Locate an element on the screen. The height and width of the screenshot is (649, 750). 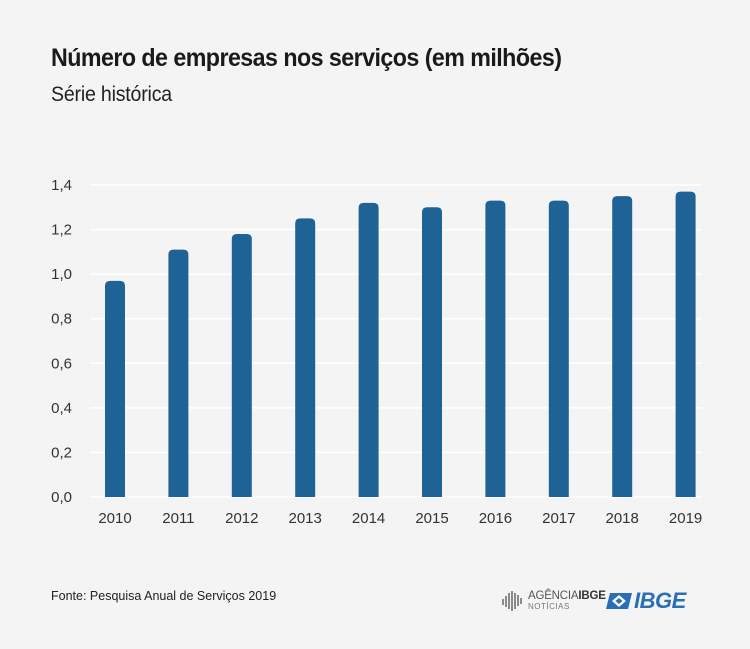
x-tick-label: 2016 is located at coordinates (495, 518).